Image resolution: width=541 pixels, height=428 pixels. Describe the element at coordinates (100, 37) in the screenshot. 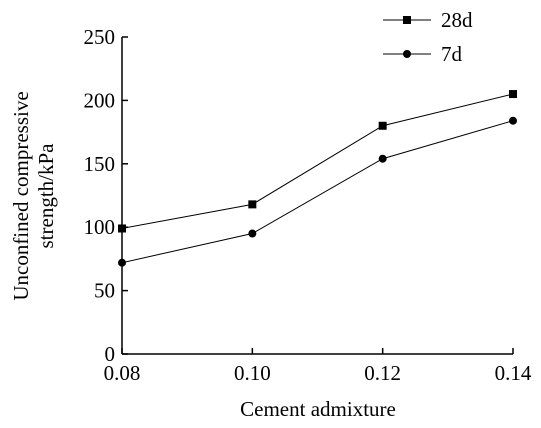

I see `y-tick-label: 250` at that location.